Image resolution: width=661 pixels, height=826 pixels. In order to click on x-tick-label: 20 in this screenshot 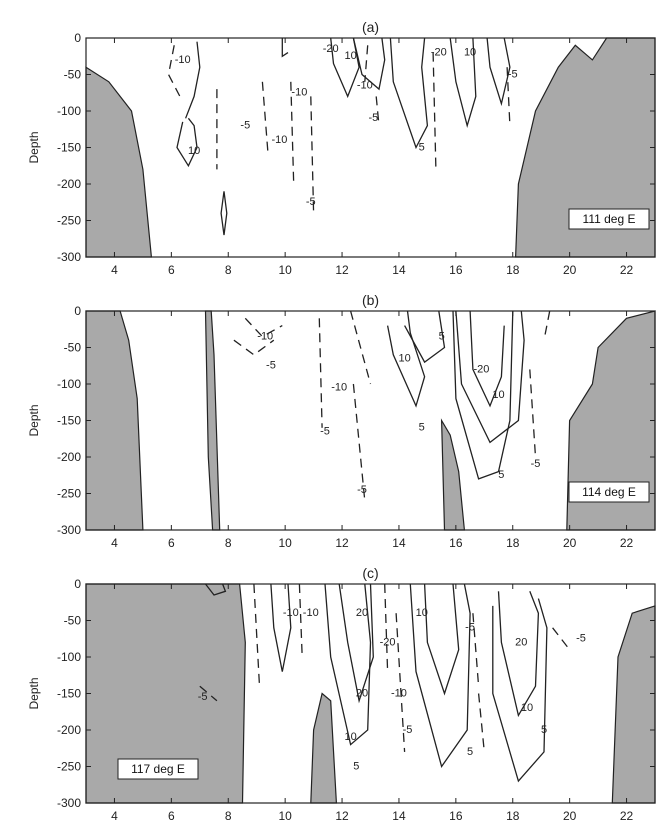, I will do `click(570, 270)`.